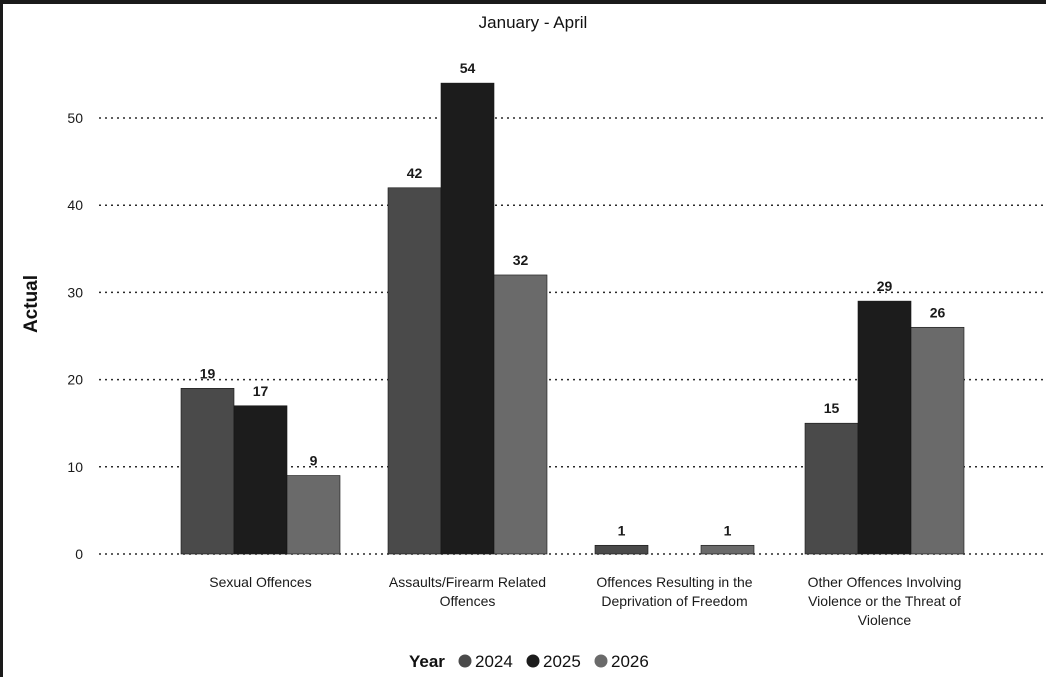 This screenshot has height=677, width=1046. Describe the element at coordinates (885, 286) in the screenshot. I see `data-label: 29` at that location.